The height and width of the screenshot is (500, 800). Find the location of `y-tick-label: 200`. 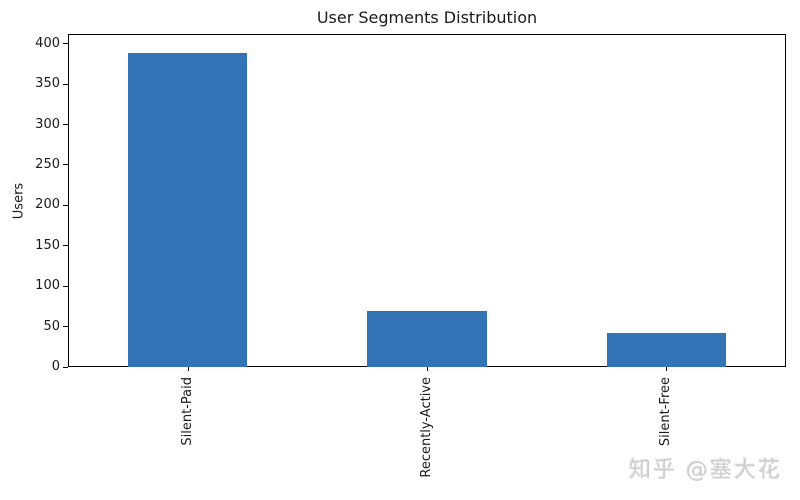

y-tick-label: 200 is located at coordinates (47, 205).